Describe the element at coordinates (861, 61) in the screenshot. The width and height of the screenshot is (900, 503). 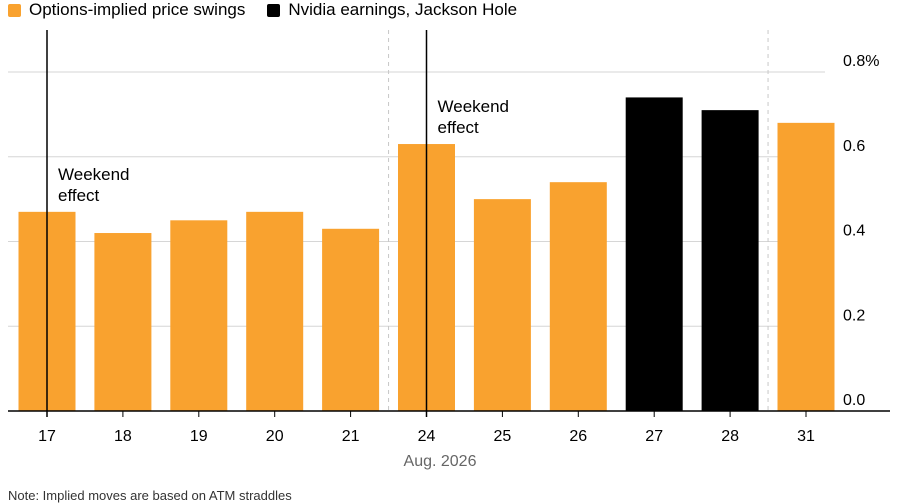
I see `y-tick-label: 0.8%` at that location.